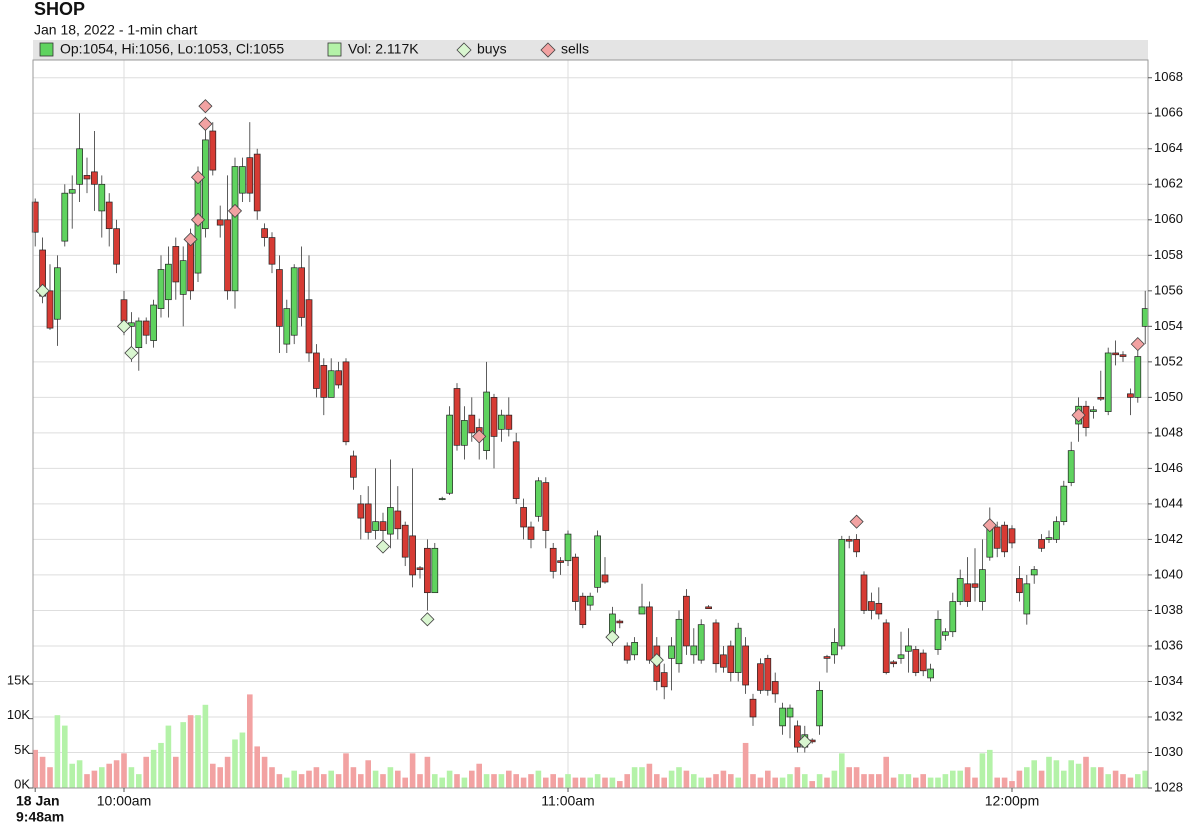  I want to click on y-tick-label: 1040, so click(1168, 573).